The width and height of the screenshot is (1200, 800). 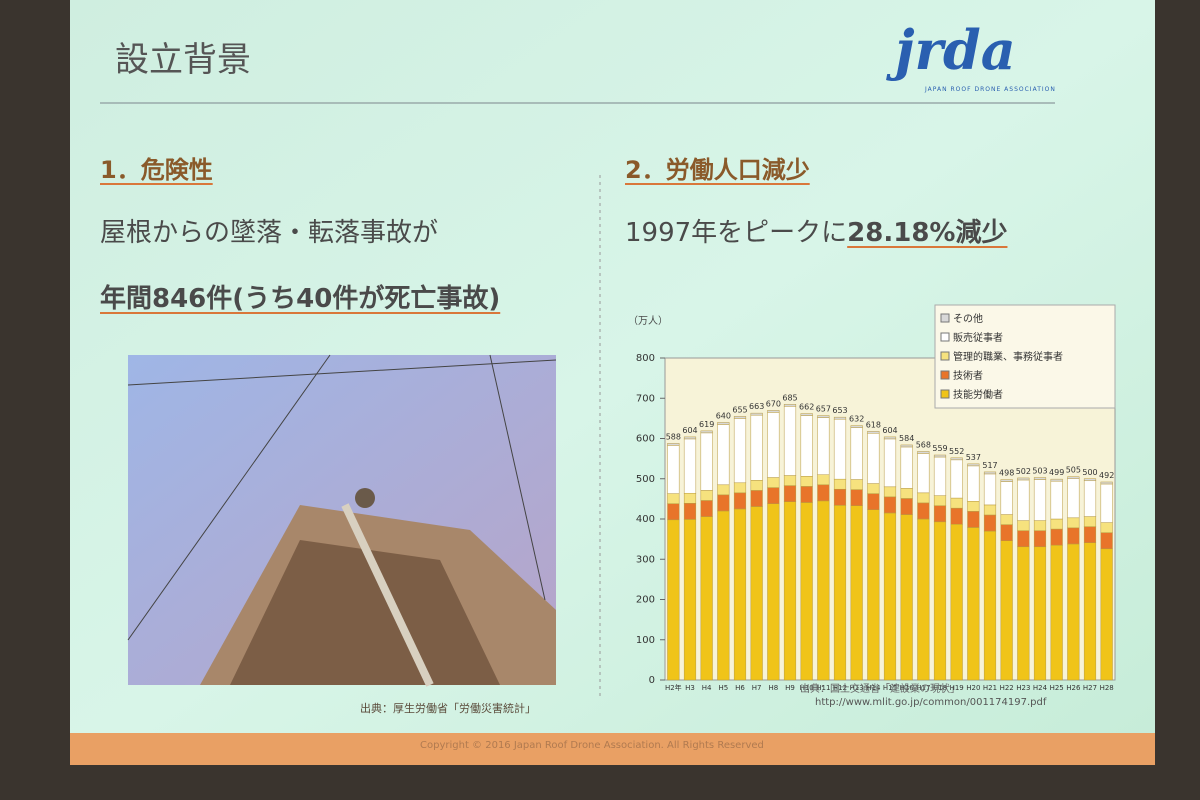 What do you see at coordinates (806, 407) in the screenshot?
I see `bar-total-label: 662` at bounding box center [806, 407].